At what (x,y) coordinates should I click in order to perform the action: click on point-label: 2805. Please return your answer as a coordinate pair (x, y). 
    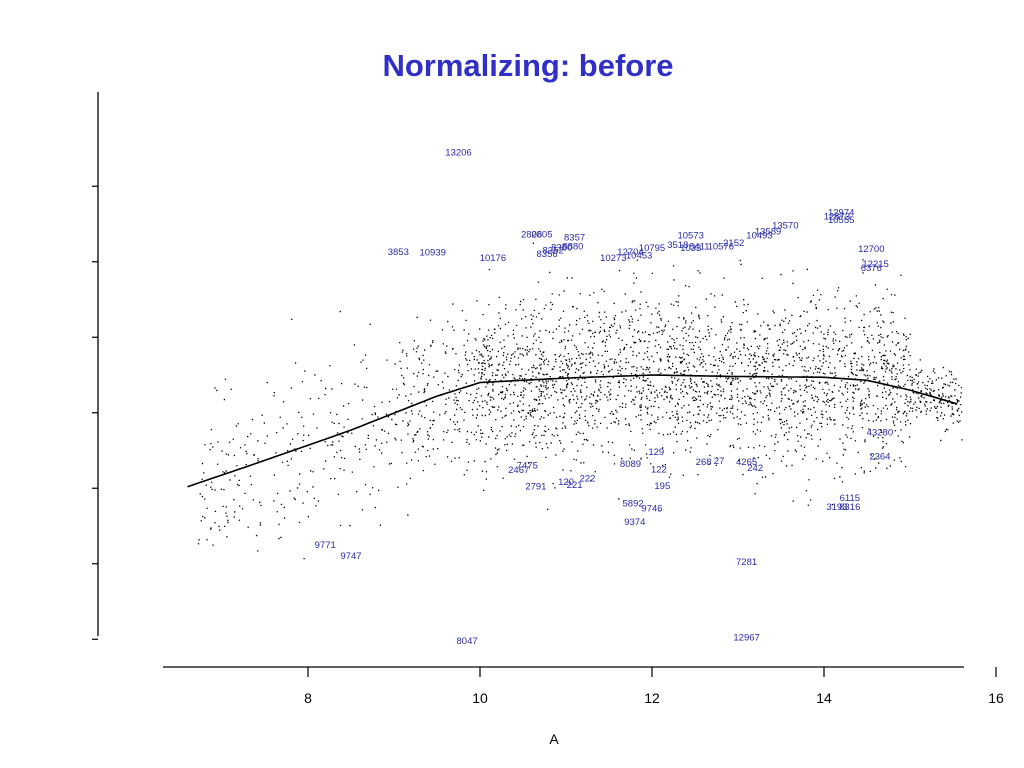
    Looking at the image, I should click on (541, 235).